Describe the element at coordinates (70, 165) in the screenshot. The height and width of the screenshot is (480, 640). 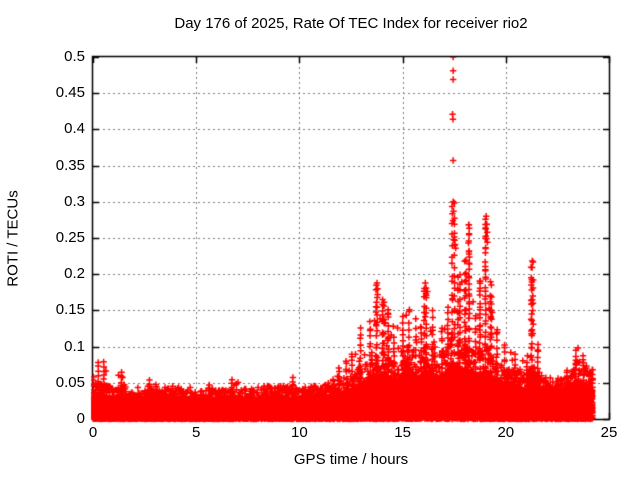
I see `y-tick-label-0.35: 0.35` at that location.